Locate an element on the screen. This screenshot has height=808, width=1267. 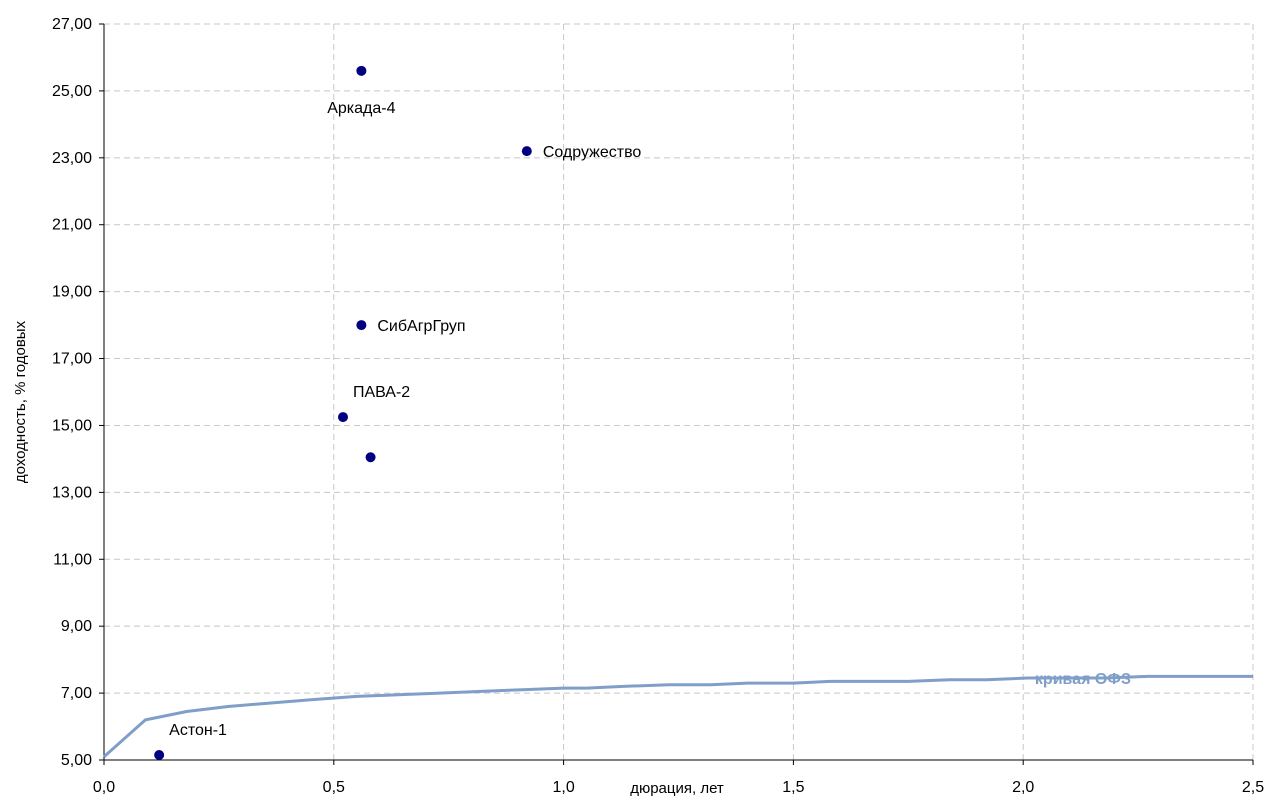
point-label: Астон-1 is located at coordinates (198, 730).